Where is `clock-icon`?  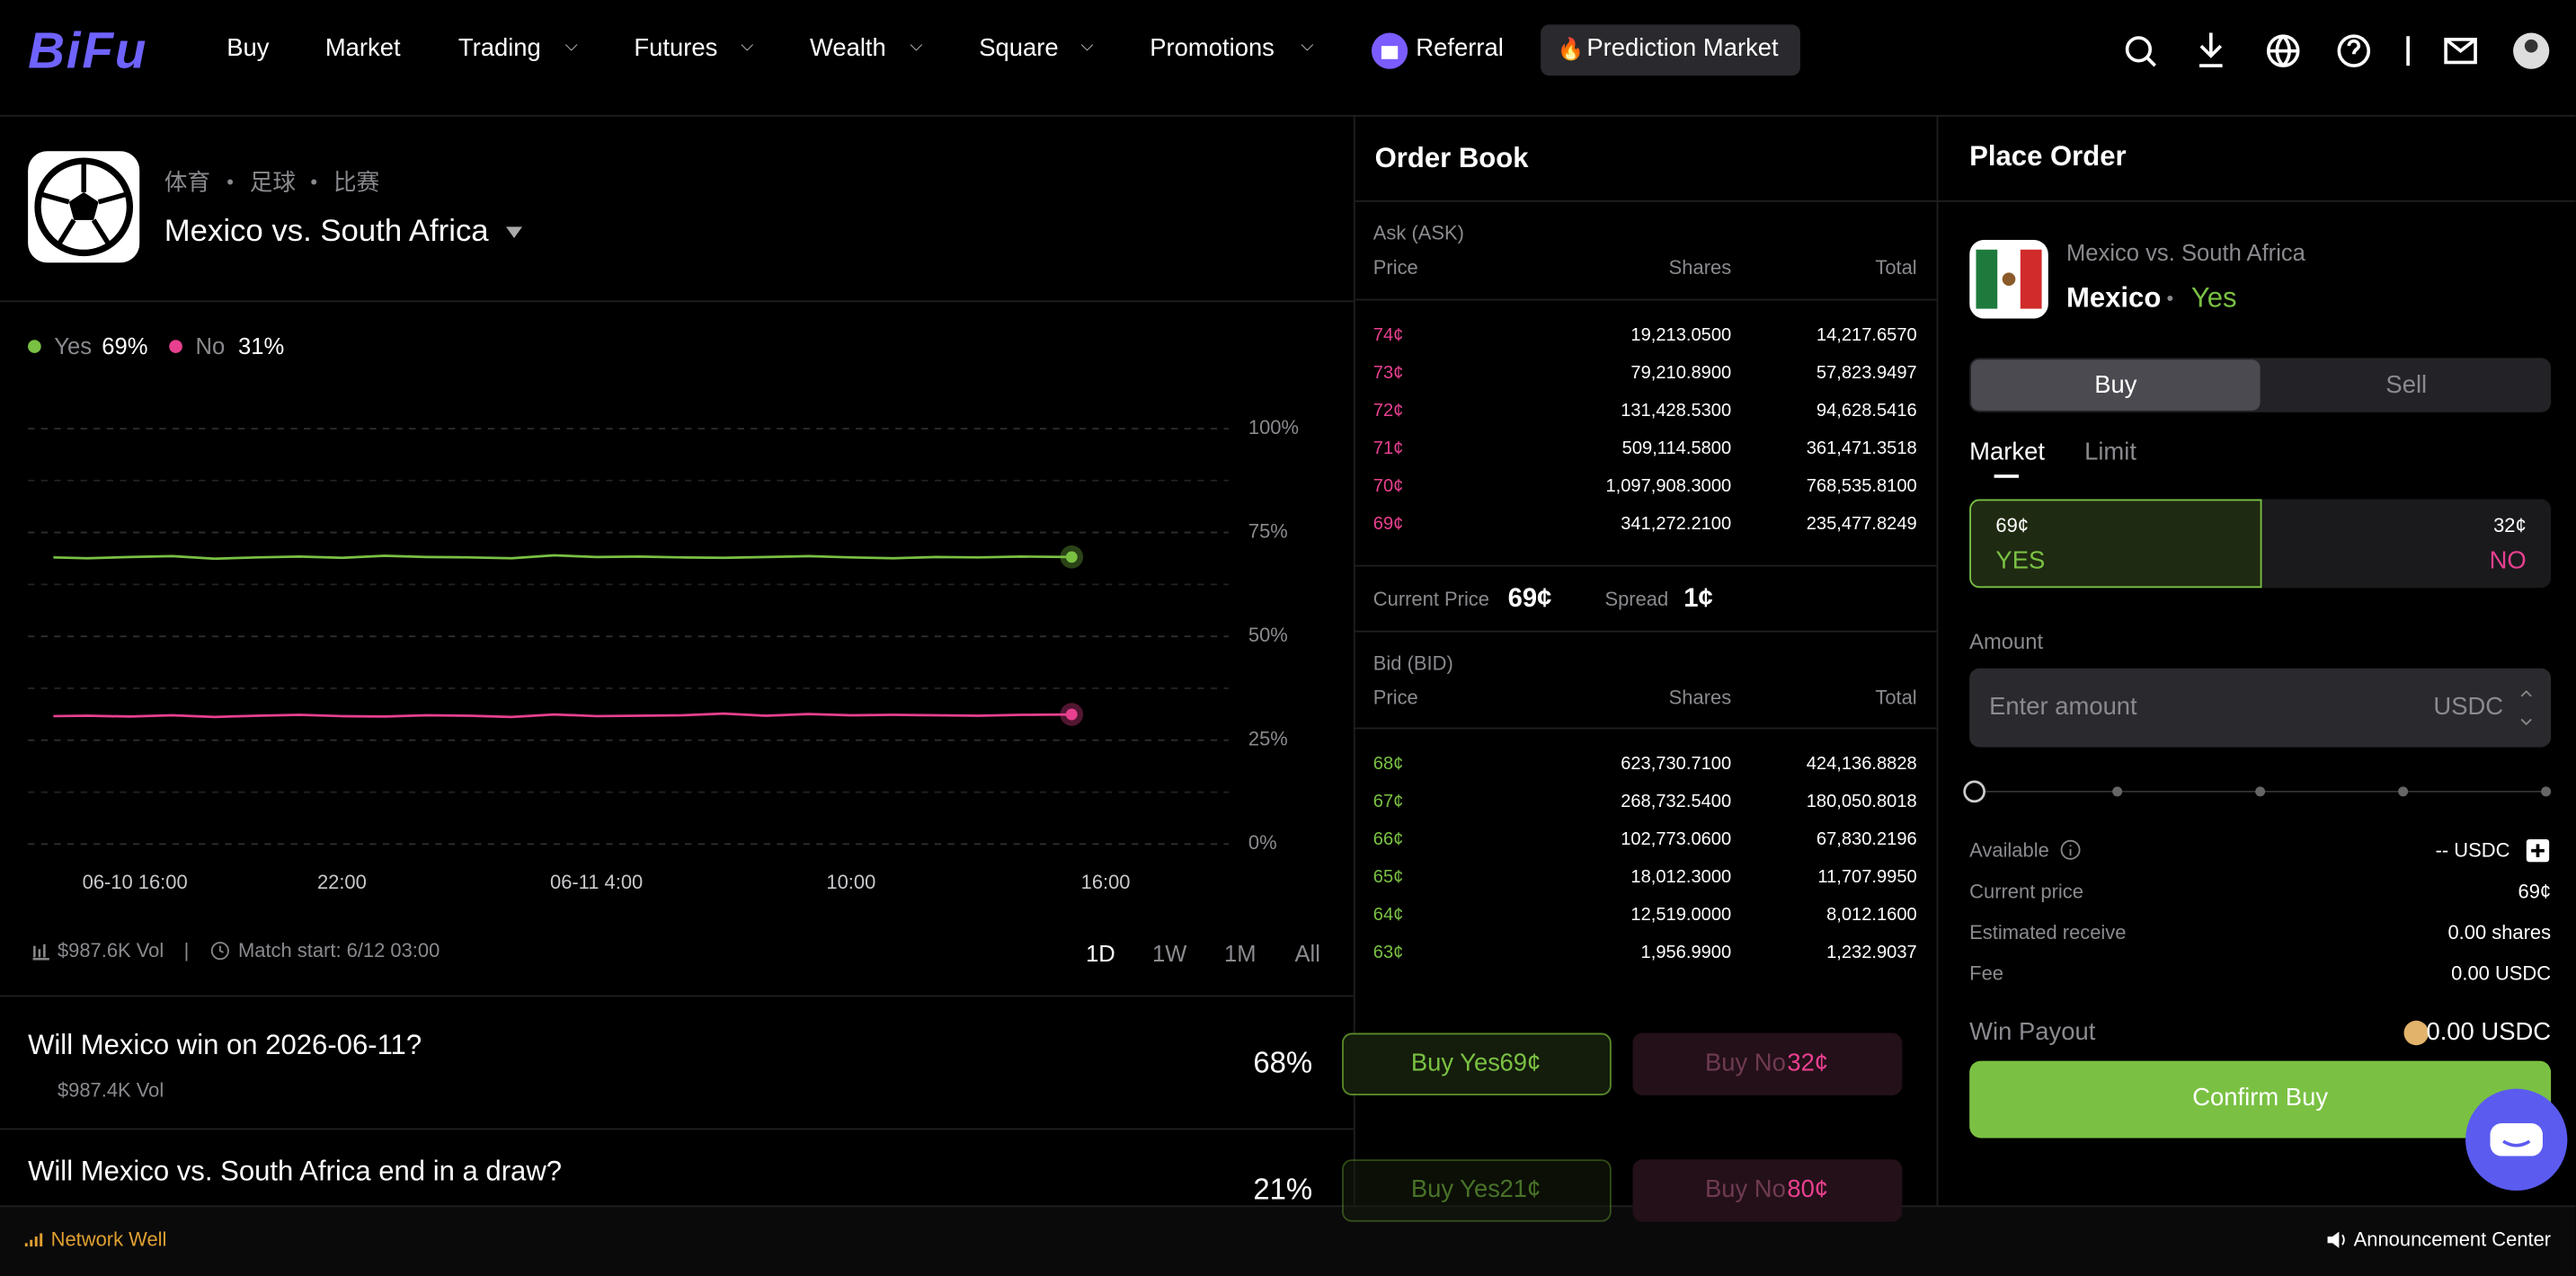 clock-icon is located at coordinates (219, 951).